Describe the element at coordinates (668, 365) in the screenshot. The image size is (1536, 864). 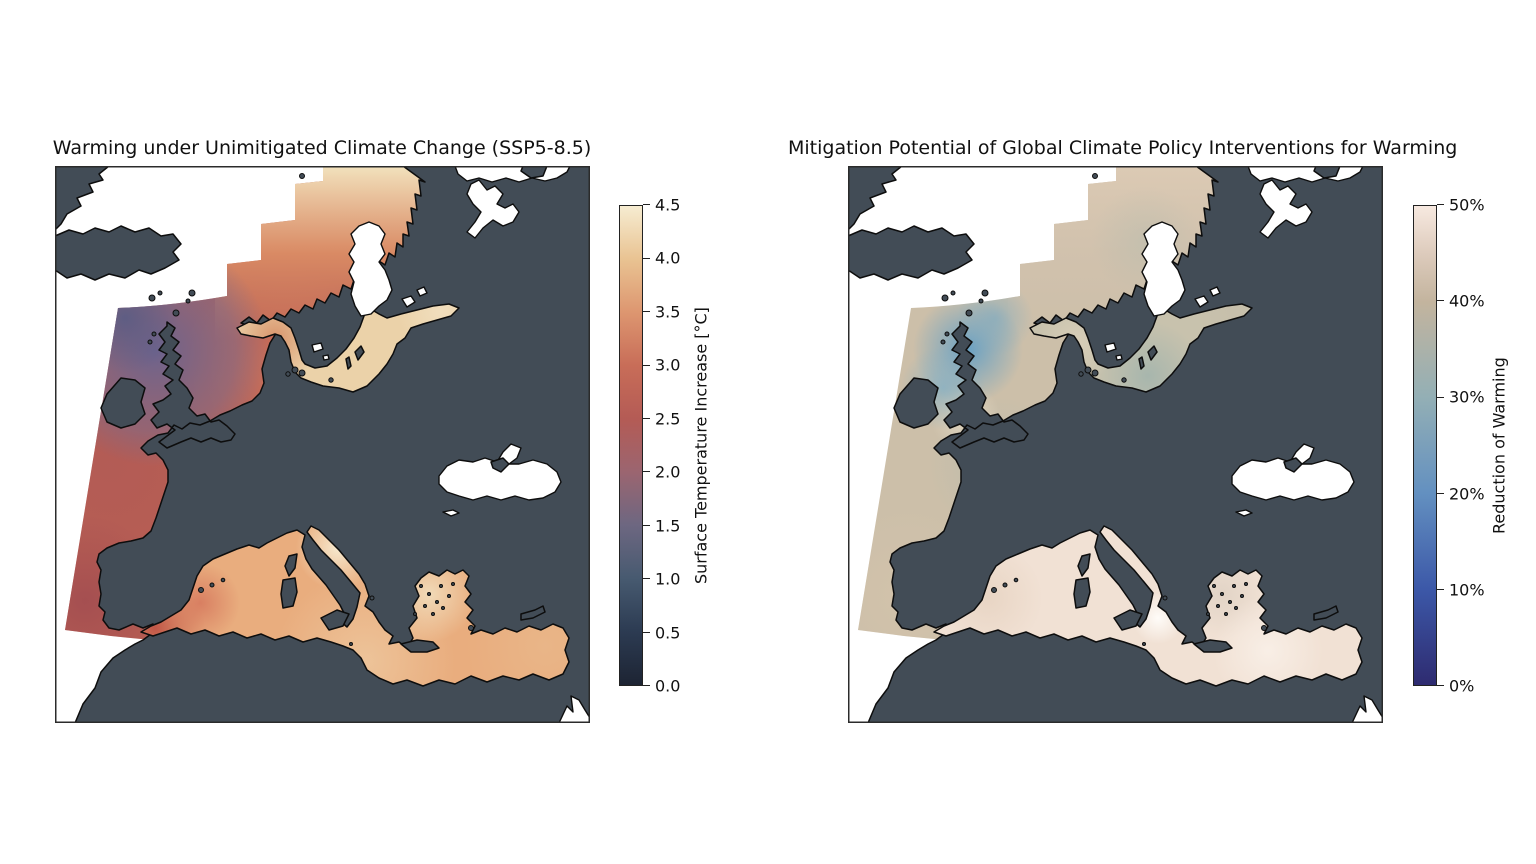
I see `colorbar-tick-label: 3.0` at that location.